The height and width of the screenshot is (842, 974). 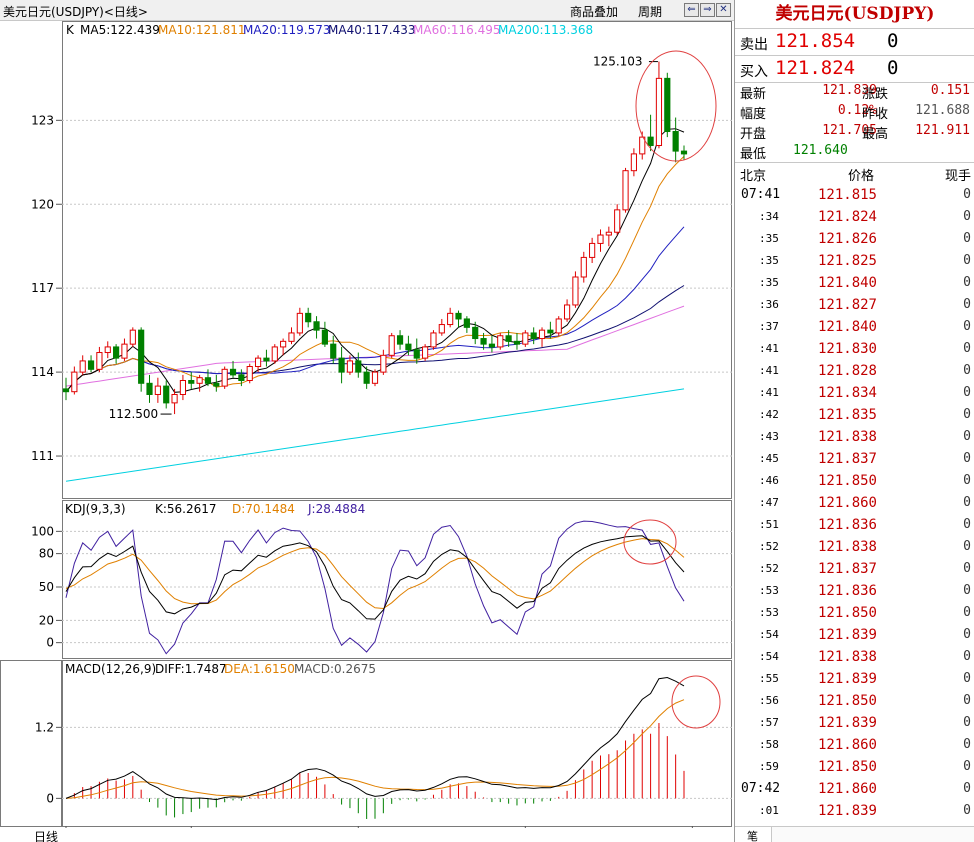 I want to click on legend-ma200: MA200:113.368, so click(x=545, y=30).